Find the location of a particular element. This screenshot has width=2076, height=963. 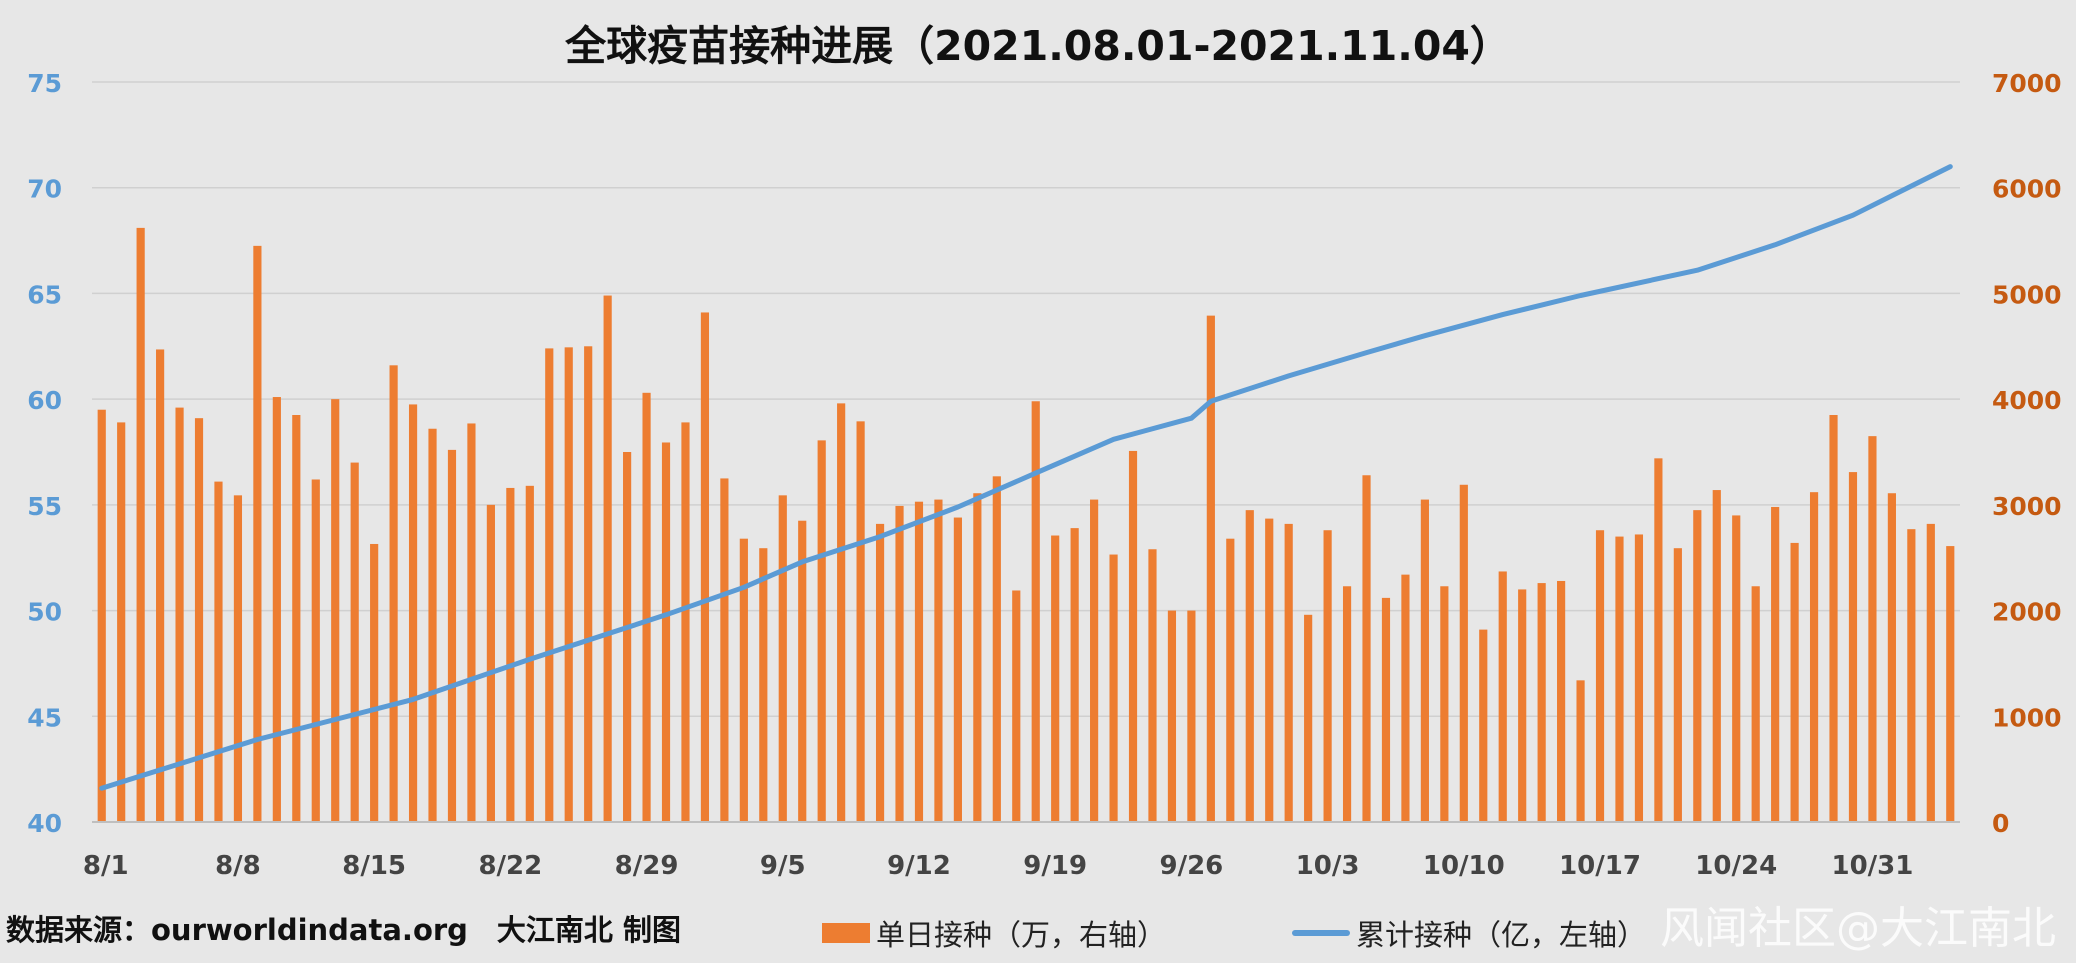

x-axis-tick-label: 8/1 is located at coordinates (106, 866).